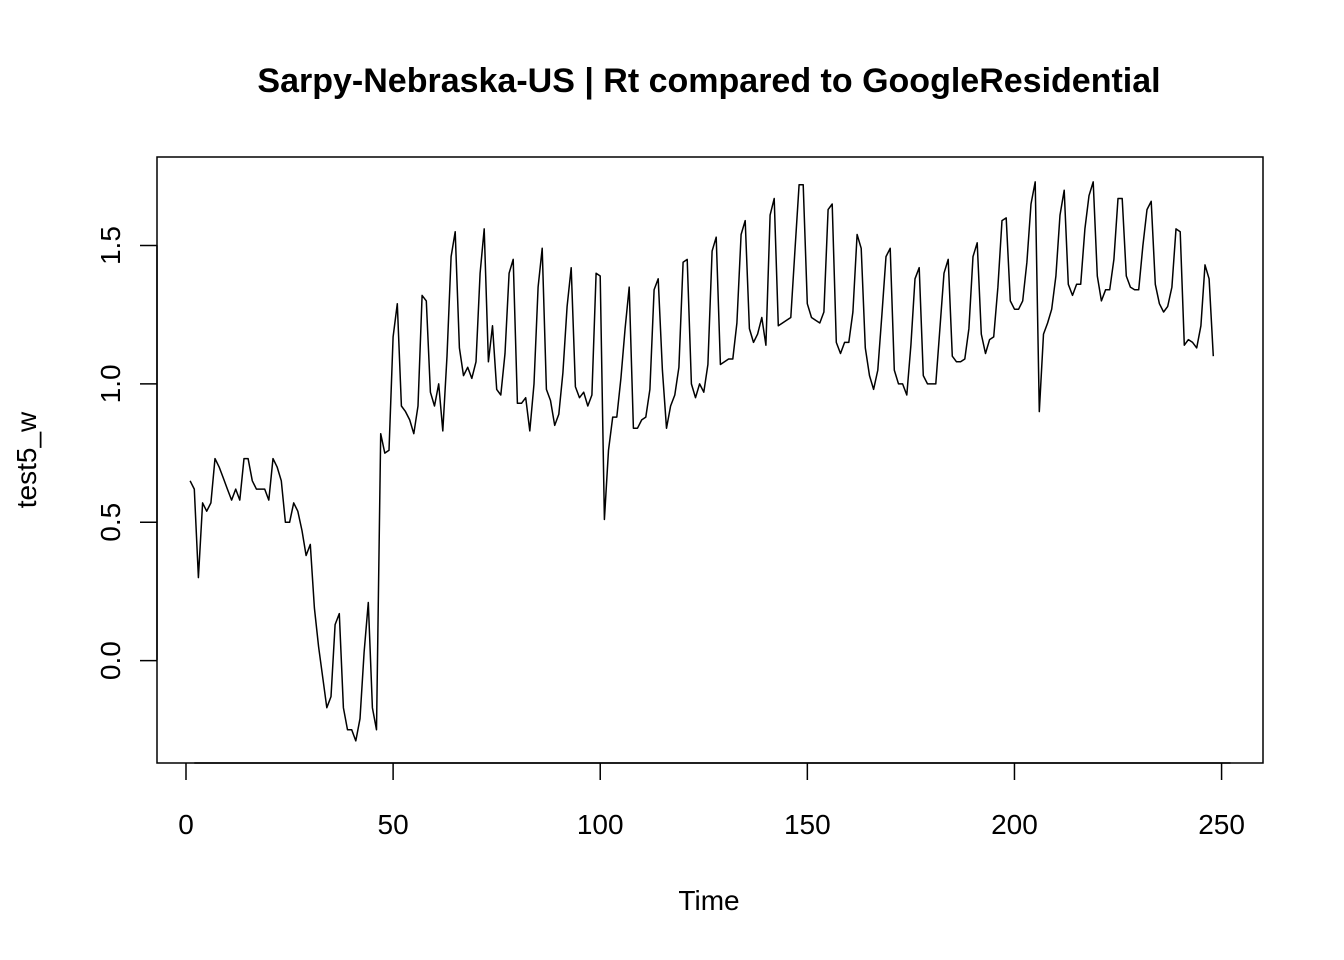 The height and width of the screenshot is (960, 1344). I want to click on y-tick-label: 0.0, so click(110, 660).